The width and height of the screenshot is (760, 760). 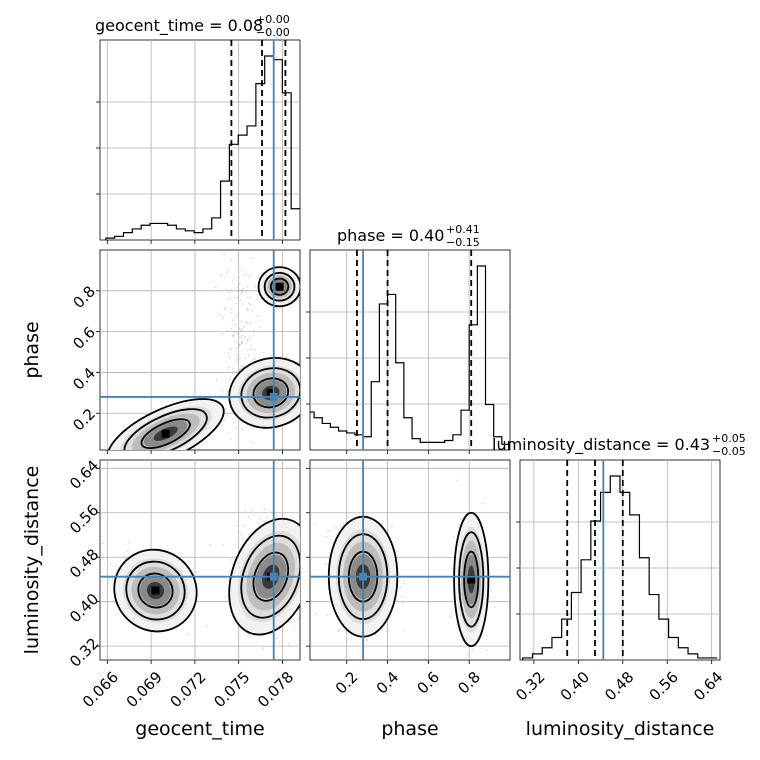 What do you see at coordinates (32, 349) in the screenshot?
I see `ylabel-phase: phase` at bounding box center [32, 349].